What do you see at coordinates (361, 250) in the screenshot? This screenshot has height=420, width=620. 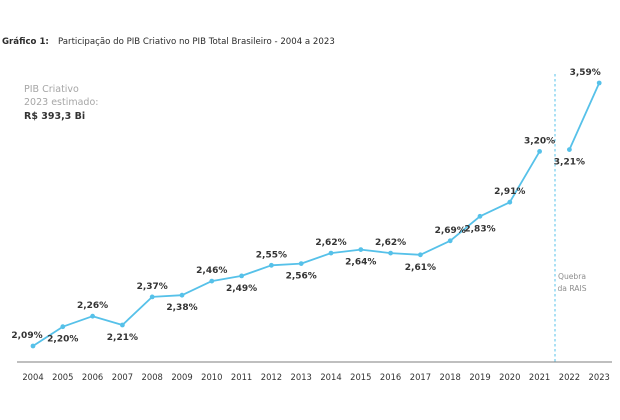 I see `data-point-2015` at bounding box center [361, 250].